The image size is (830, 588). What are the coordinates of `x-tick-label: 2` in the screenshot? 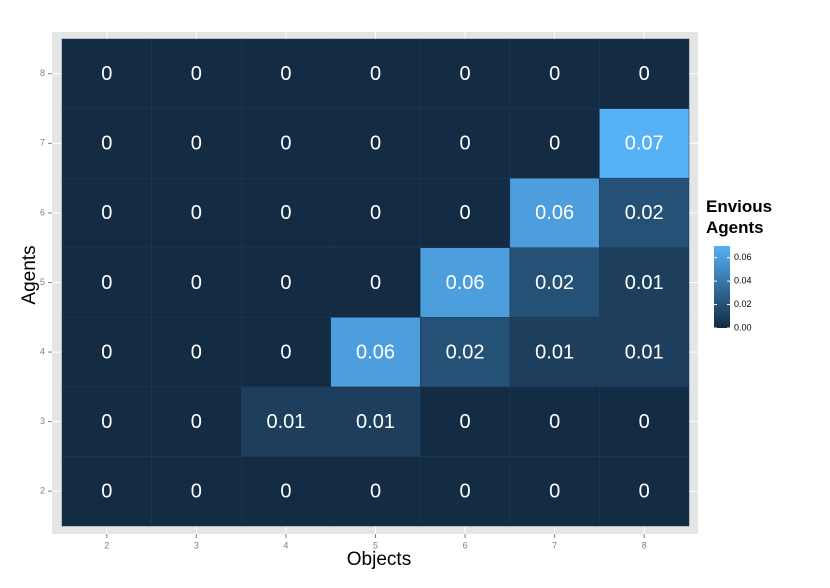 It's located at (106, 545).